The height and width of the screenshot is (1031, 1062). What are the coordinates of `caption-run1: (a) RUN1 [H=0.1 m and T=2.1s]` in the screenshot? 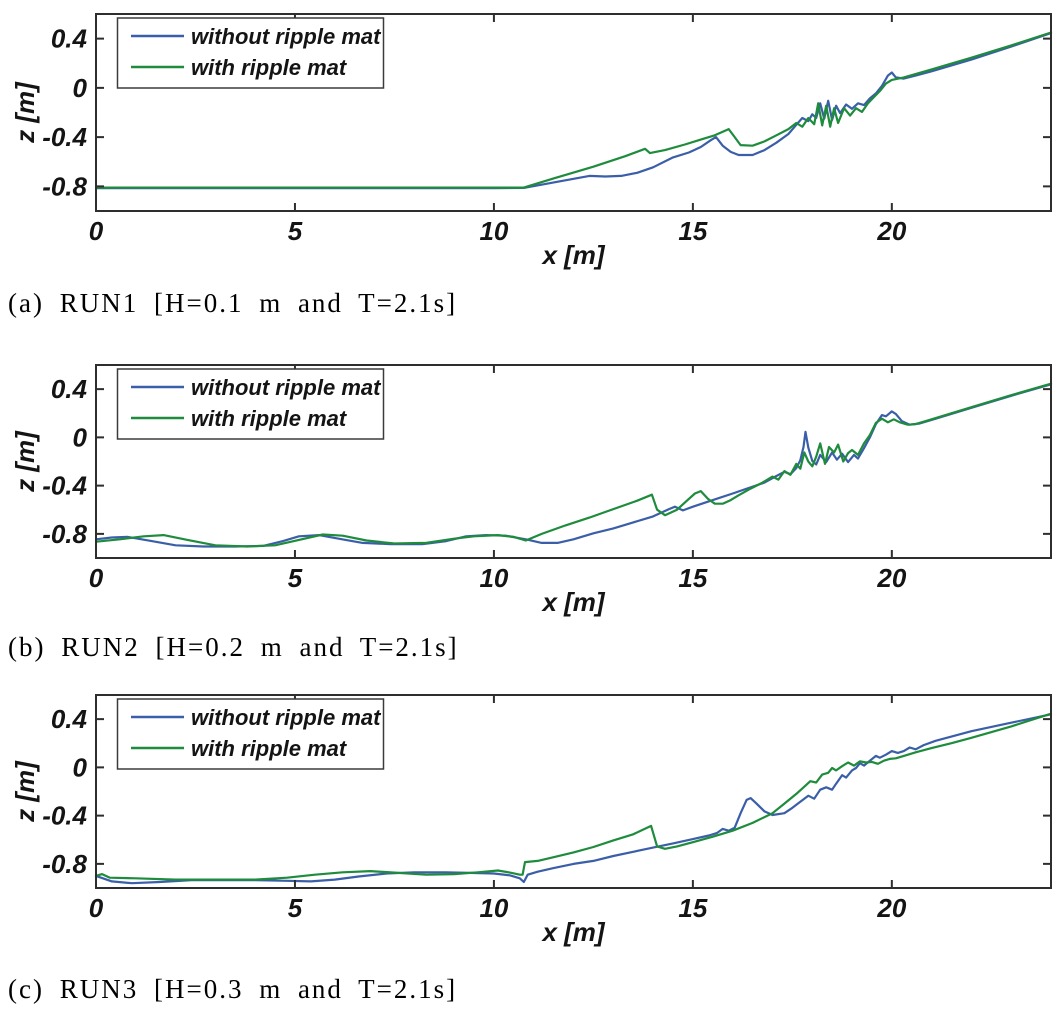 It's located at (233, 303).